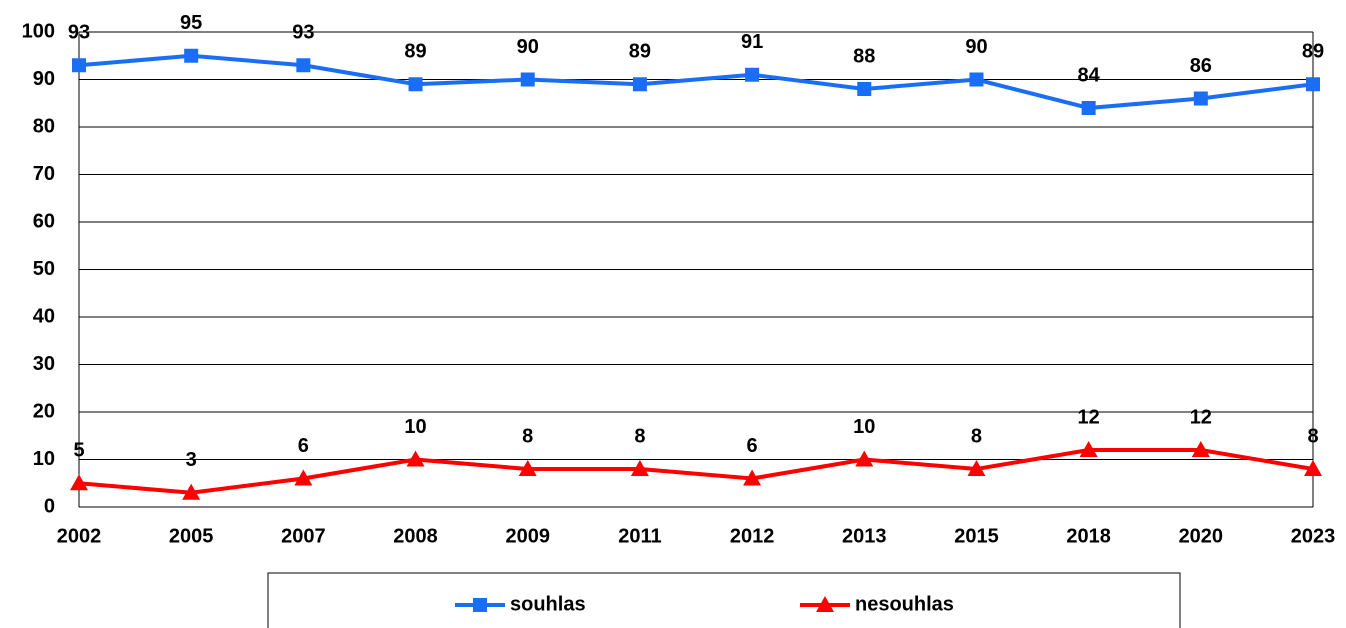  What do you see at coordinates (415, 536) in the screenshot?
I see `x-tick-label: 2008` at bounding box center [415, 536].